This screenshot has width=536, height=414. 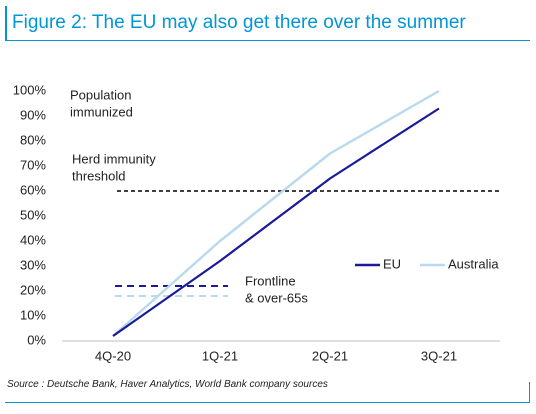 I want to click on y-tick-label: 80%, so click(x=33, y=139).